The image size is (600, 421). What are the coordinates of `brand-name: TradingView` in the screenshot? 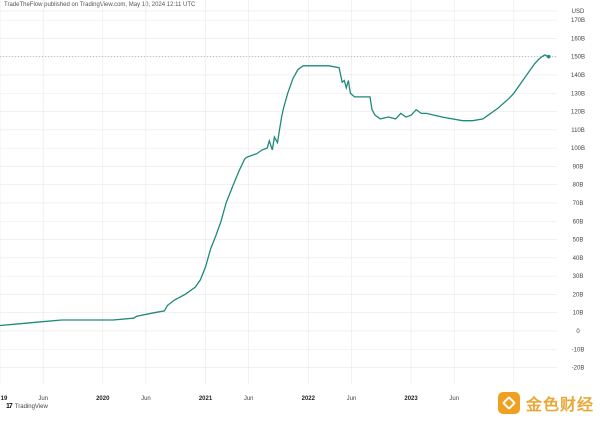 It's located at (31, 406).